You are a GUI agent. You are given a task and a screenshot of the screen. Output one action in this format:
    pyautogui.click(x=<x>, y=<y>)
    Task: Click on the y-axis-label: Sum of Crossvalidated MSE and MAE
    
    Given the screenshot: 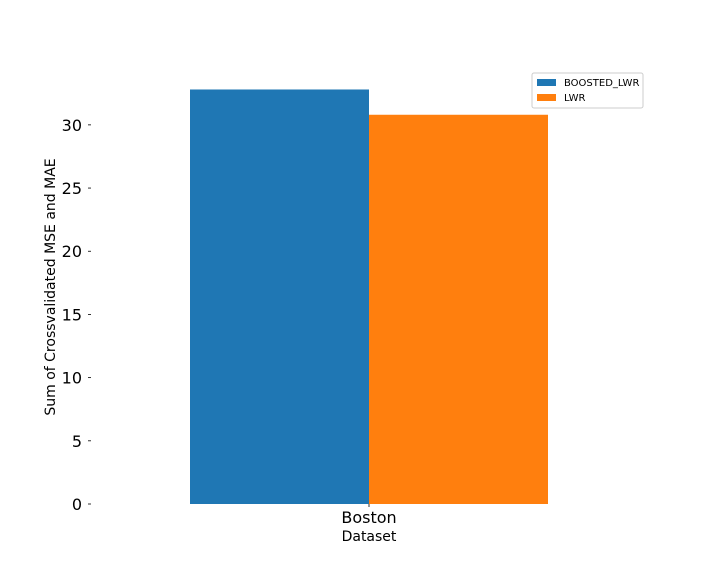 What is the action you would take?
    pyautogui.click(x=51, y=286)
    